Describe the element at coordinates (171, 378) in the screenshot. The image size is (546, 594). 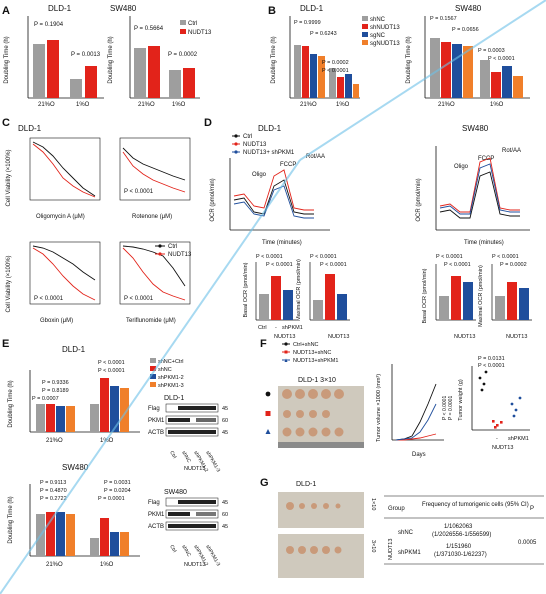
I see `legend-label: shPKM1-2` at that location.